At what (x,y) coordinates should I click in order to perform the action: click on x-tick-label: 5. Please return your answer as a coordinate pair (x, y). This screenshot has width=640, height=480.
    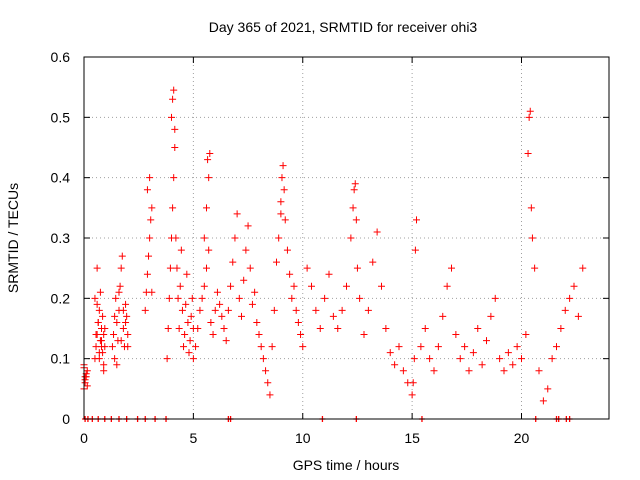
    Looking at the image, I should click on (193, 438).